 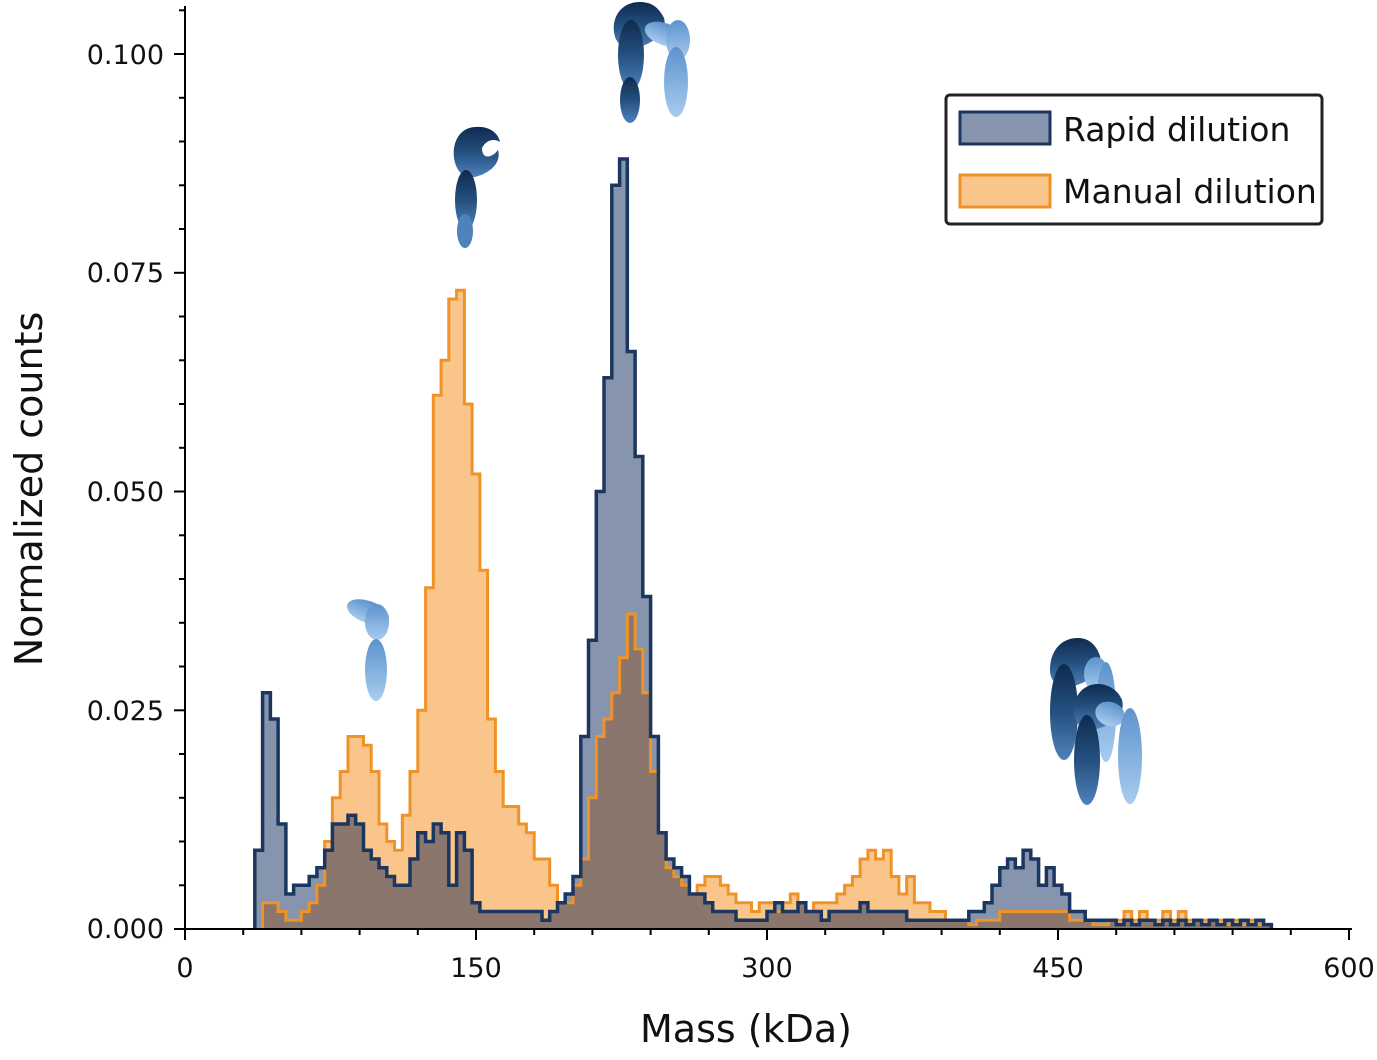 What do you see at coordinates (1176, 129) in the screenshot?
I see `legend-label-rapid: Rapid dilution` at bounding box center [1176, 129].